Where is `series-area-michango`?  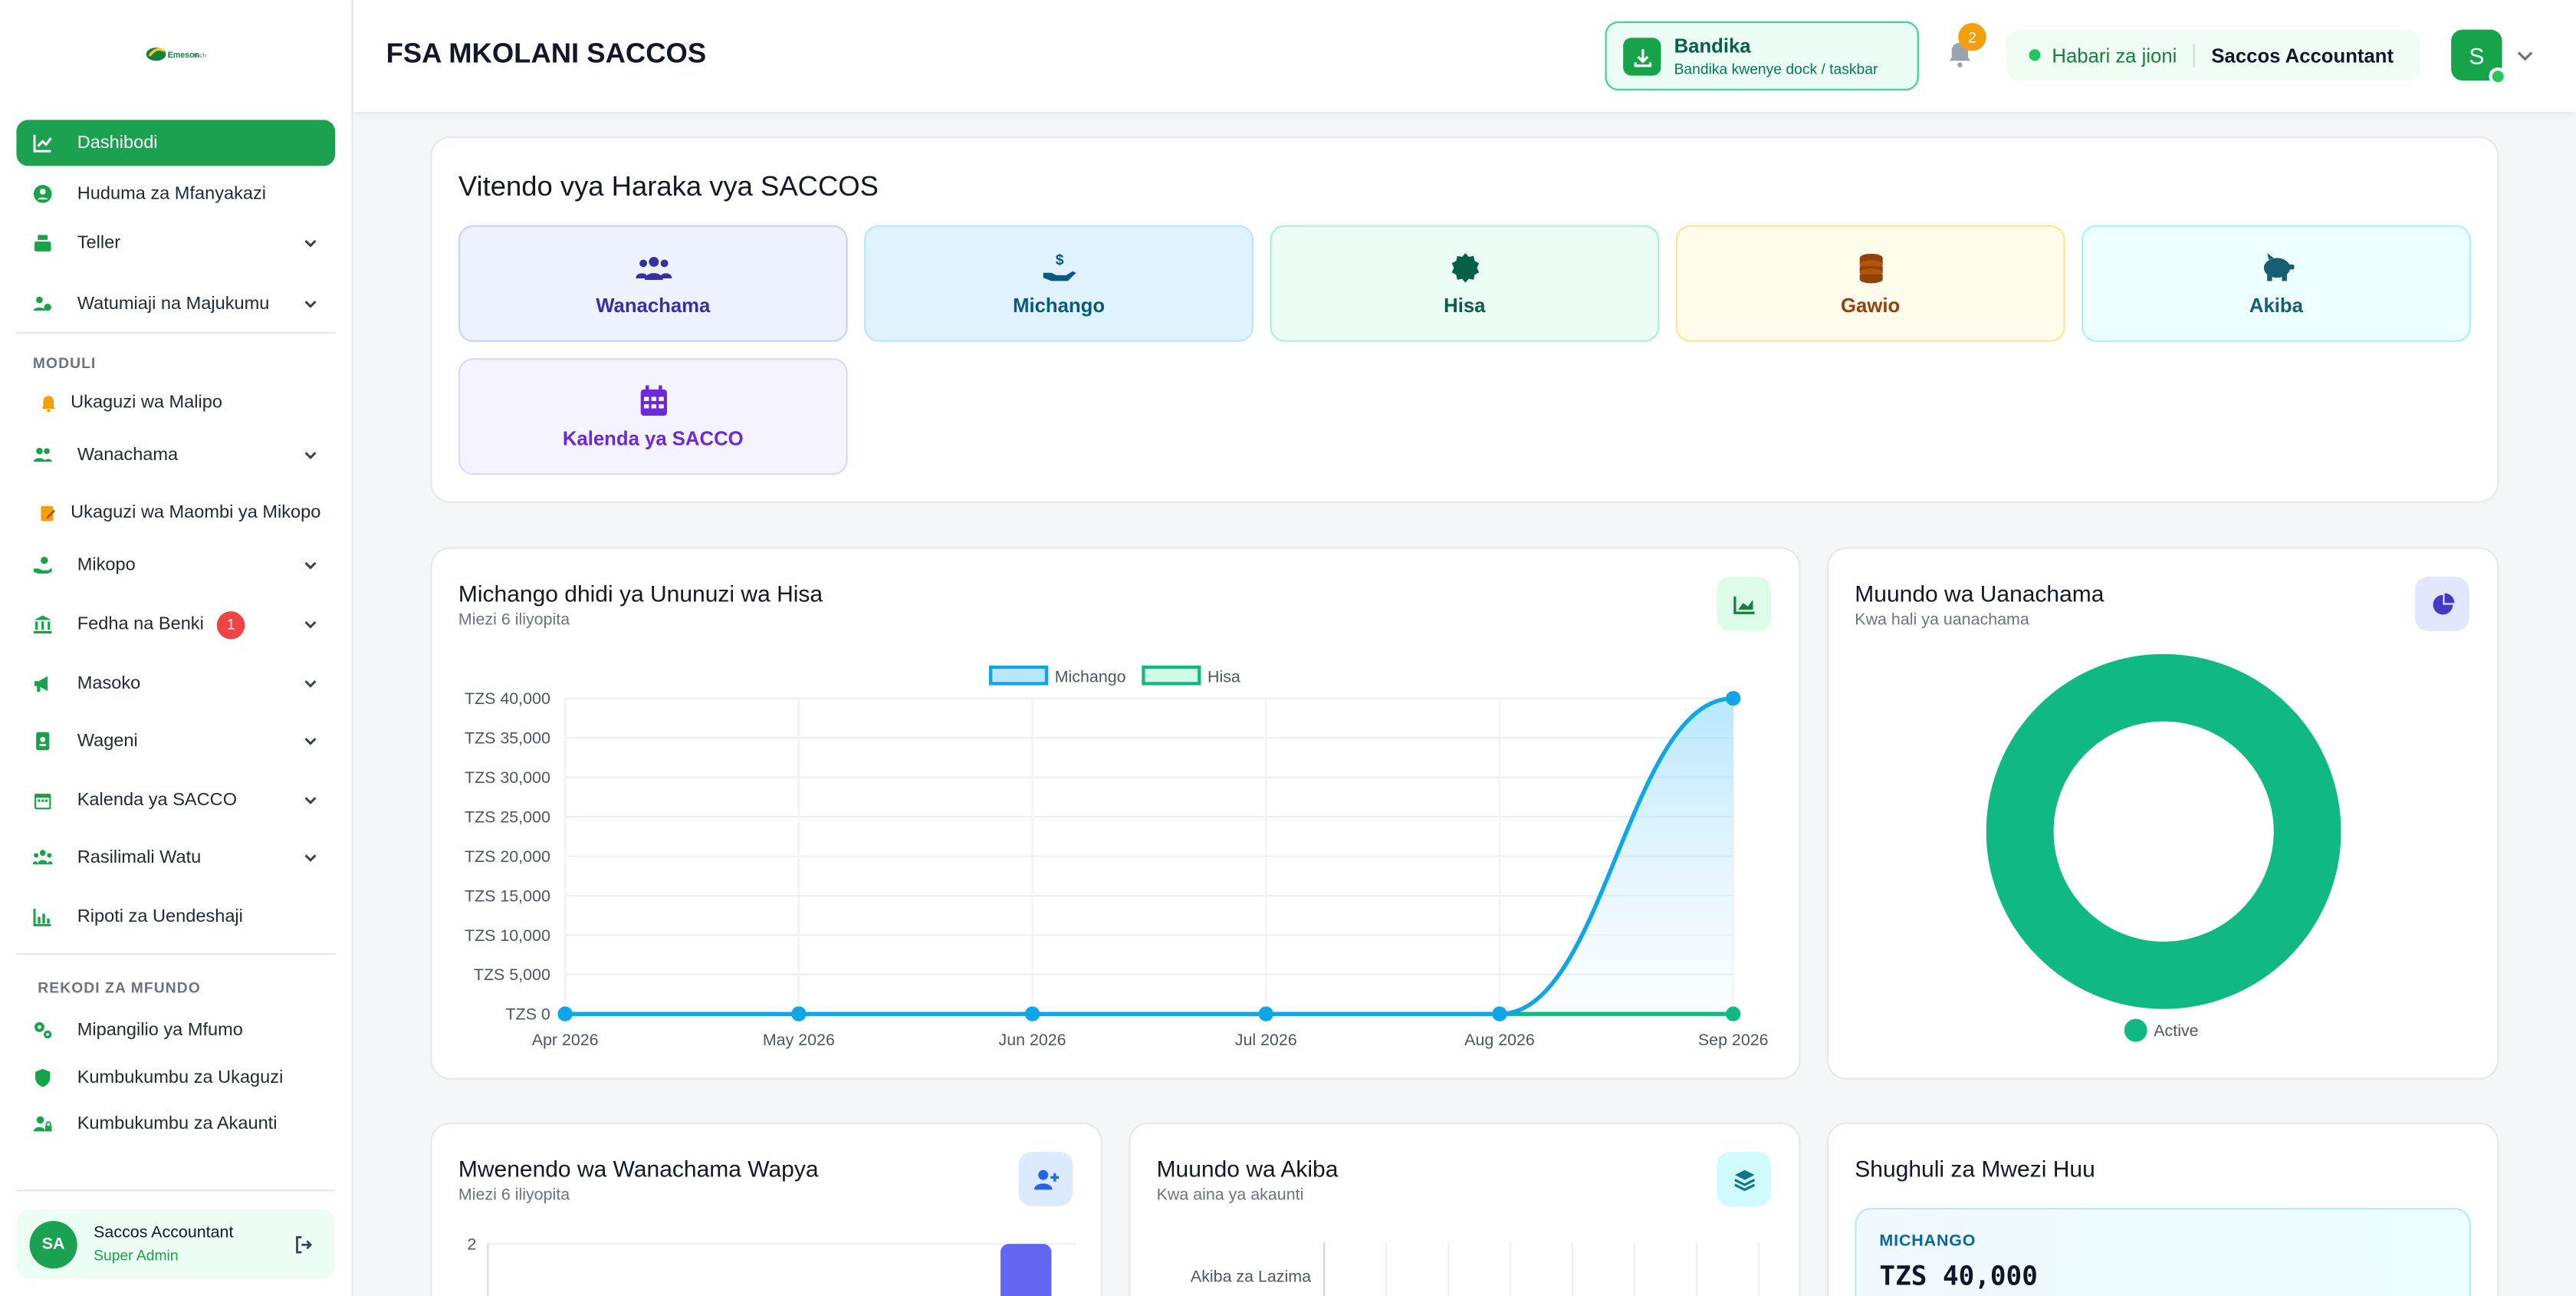
series-area-michango is located at coordinates (1149, 856).